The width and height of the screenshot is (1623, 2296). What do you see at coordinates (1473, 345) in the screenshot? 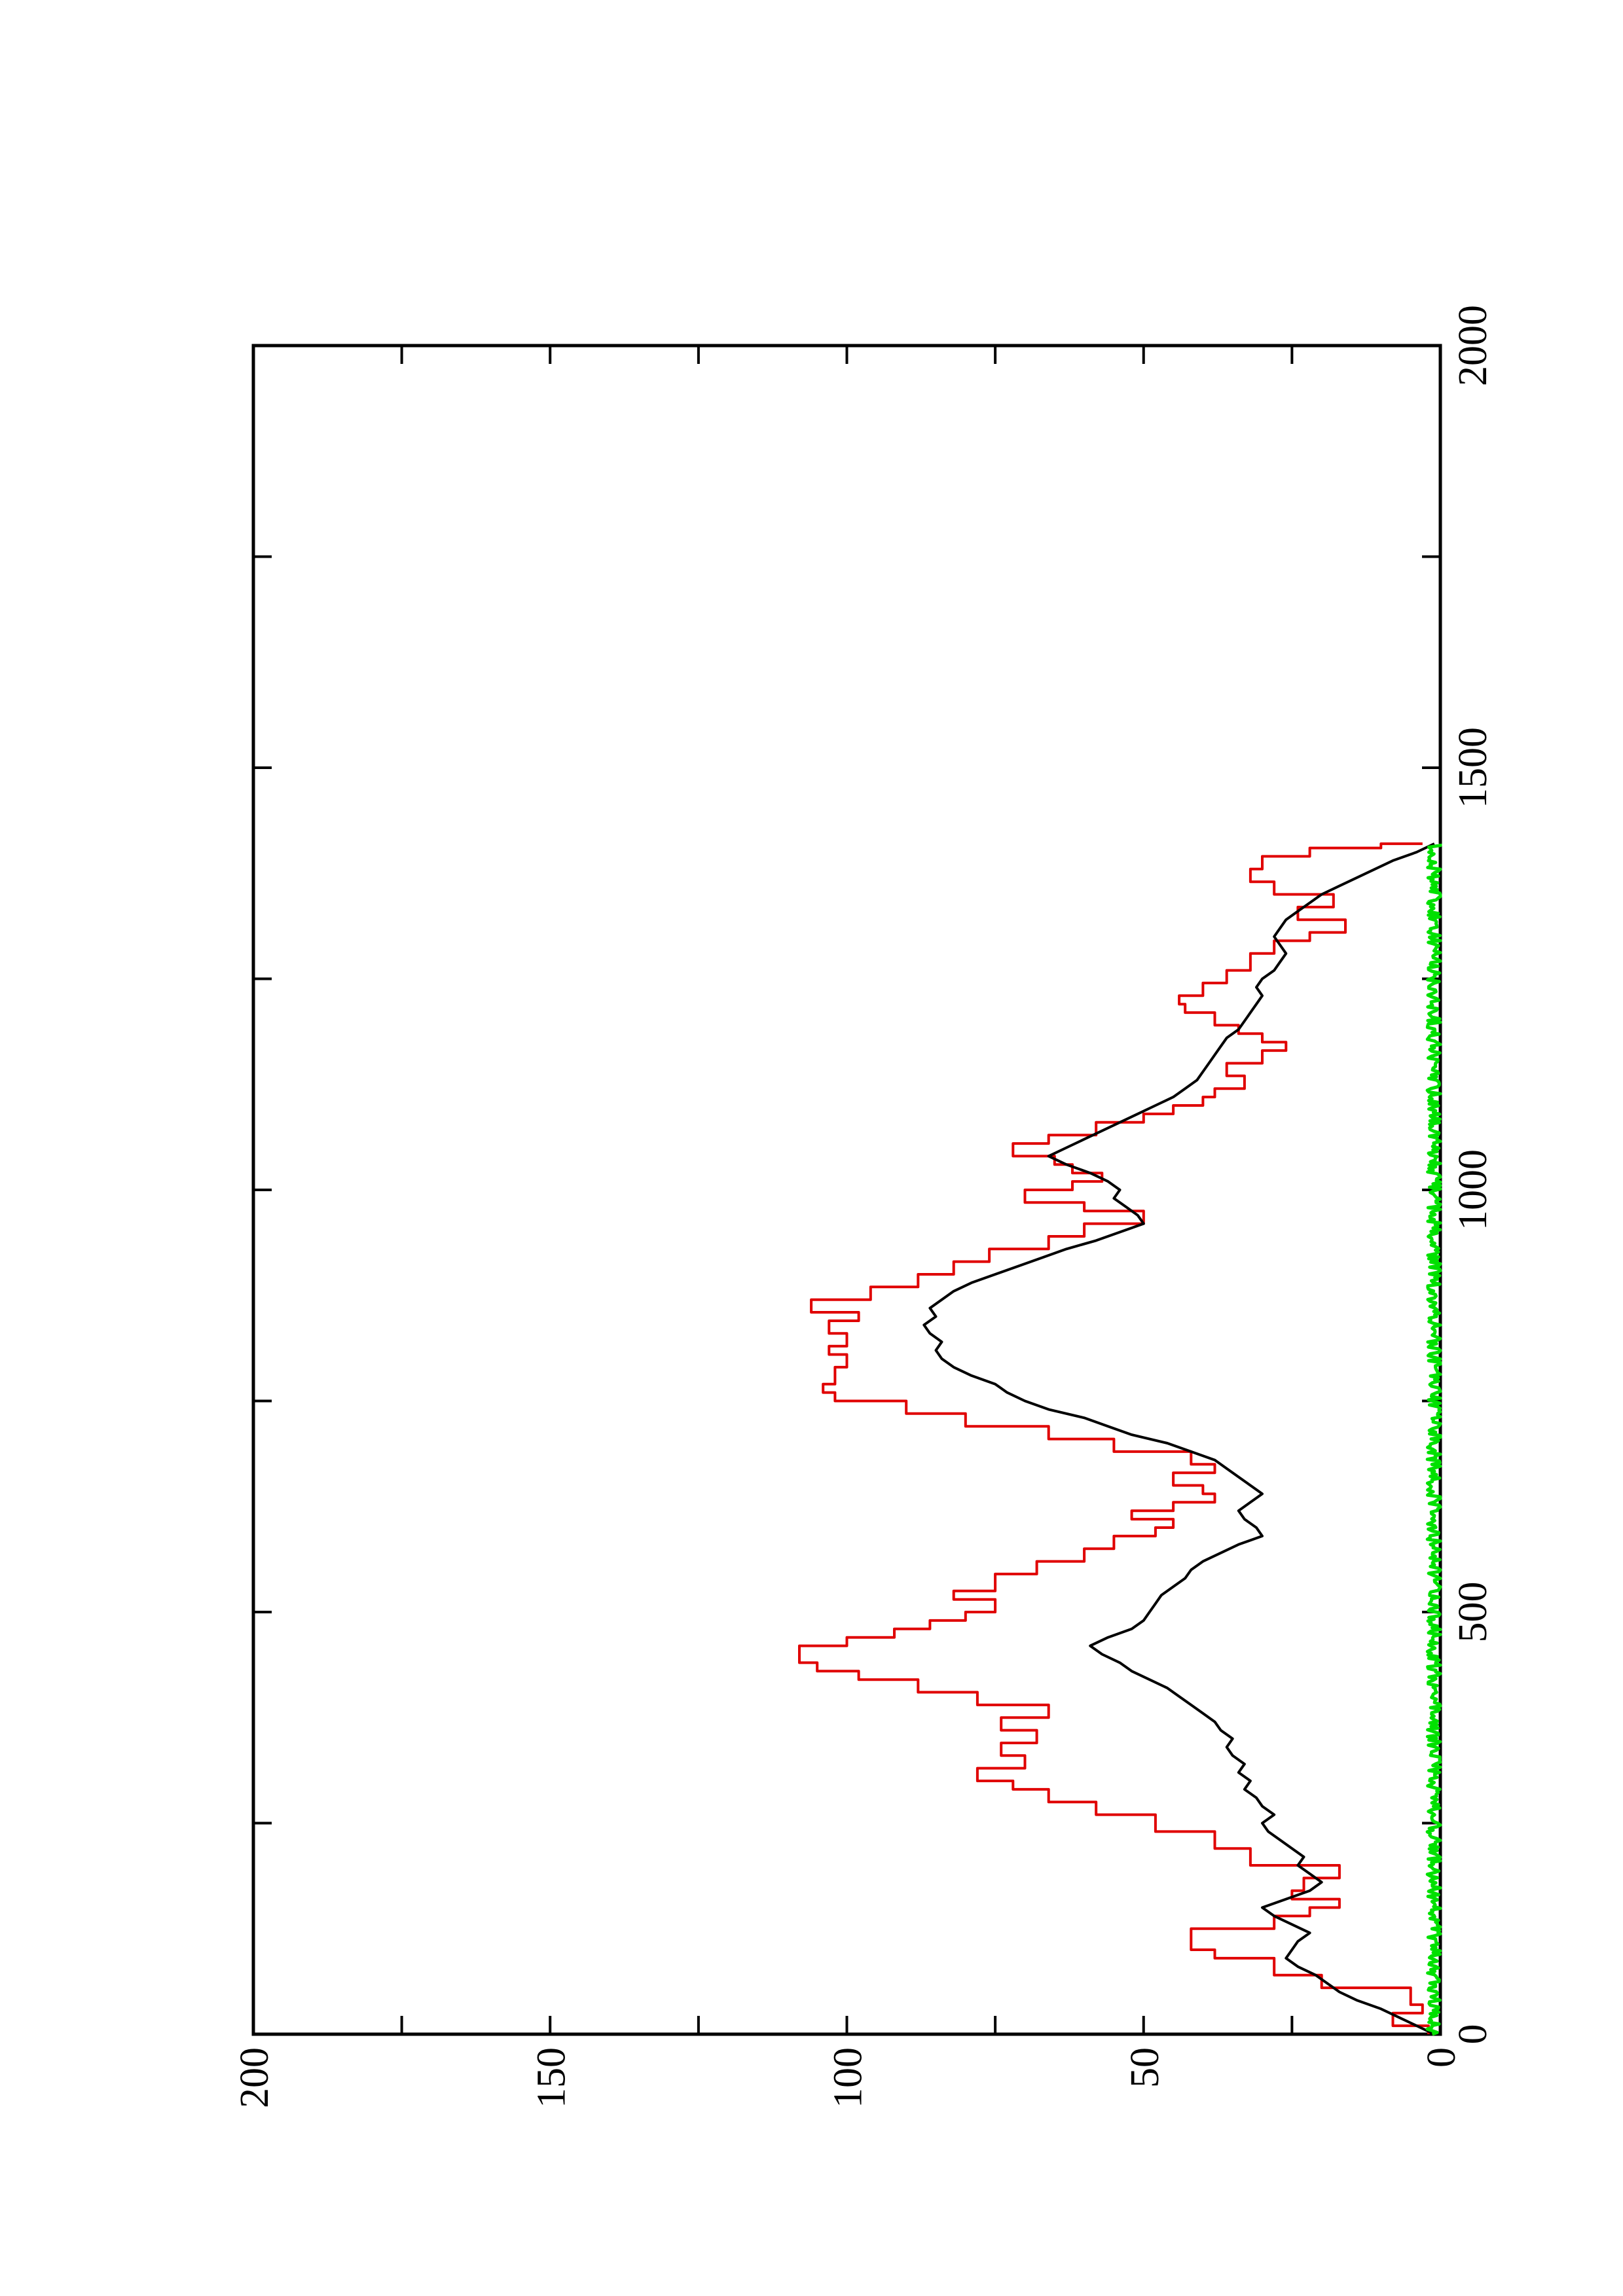
I see `x-tick-label: 2000` at bounding box center [1473, 345].